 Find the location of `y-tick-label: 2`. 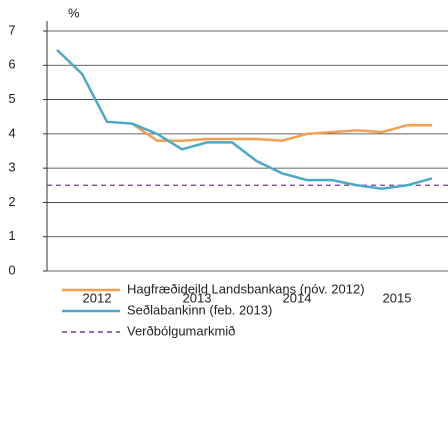

y-tick-label: 2 is located at coordinates (11, 201).